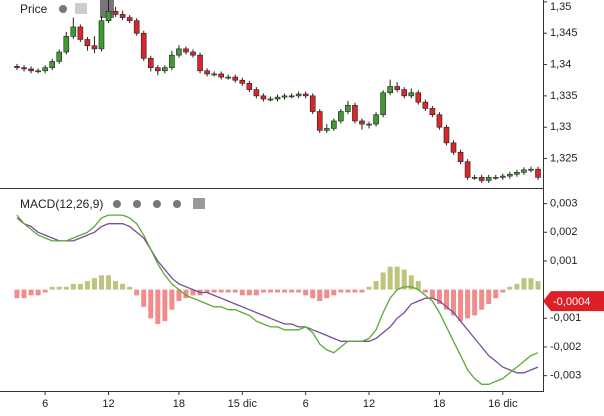 This screenshot has width=604, height=416. I want to click on price-title: Price, so click(34, 9).